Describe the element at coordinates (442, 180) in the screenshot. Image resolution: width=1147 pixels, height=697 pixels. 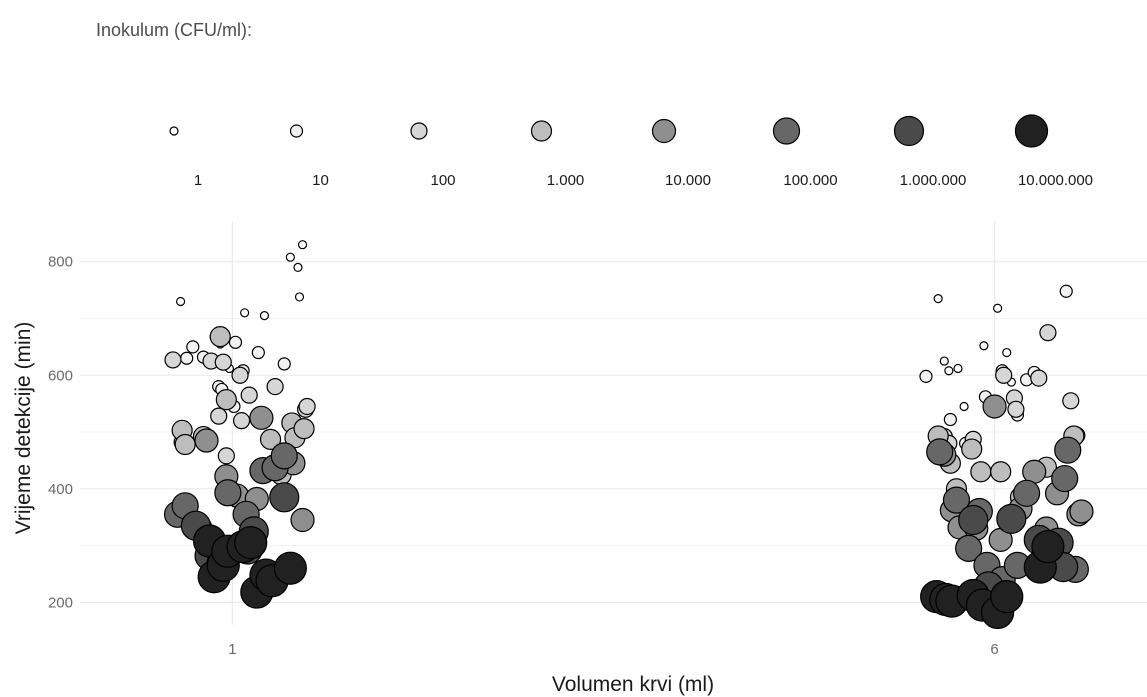
I see `legend-label: 100` at that location.